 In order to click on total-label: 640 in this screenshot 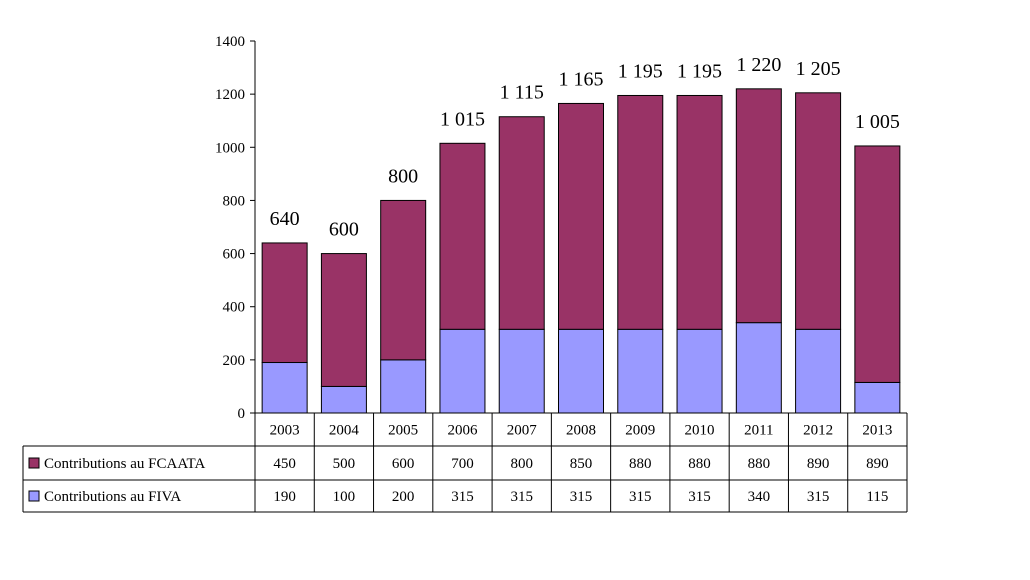, I will do `click(285, 219)`.